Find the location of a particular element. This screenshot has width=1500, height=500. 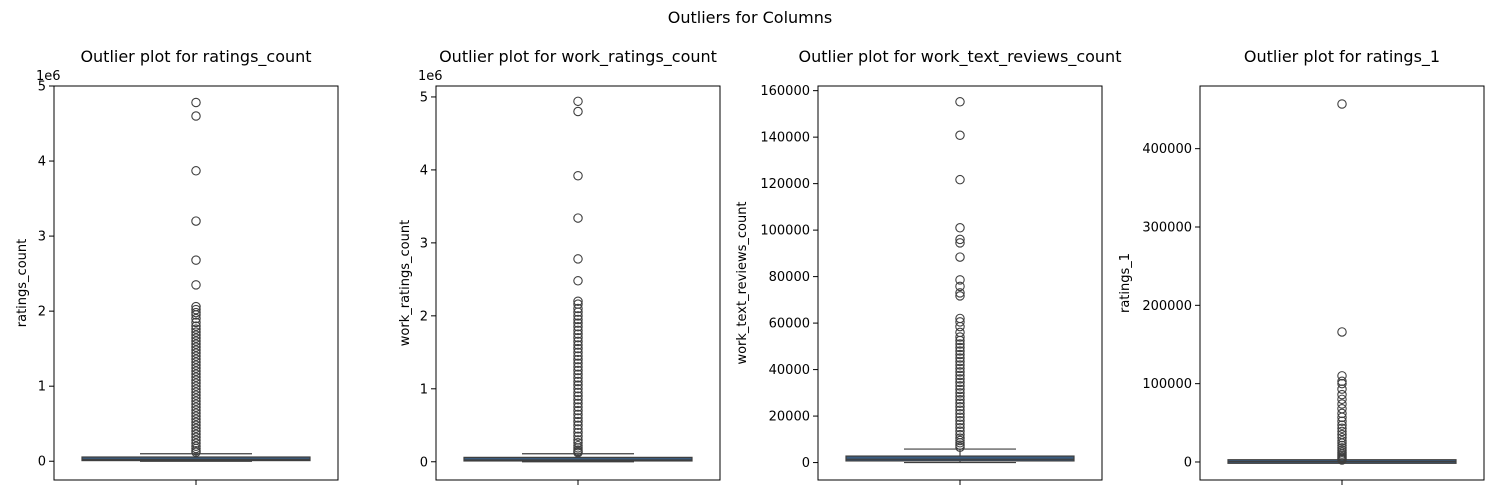

y-tick-label: 120000 is located at coordinates (785, 184).